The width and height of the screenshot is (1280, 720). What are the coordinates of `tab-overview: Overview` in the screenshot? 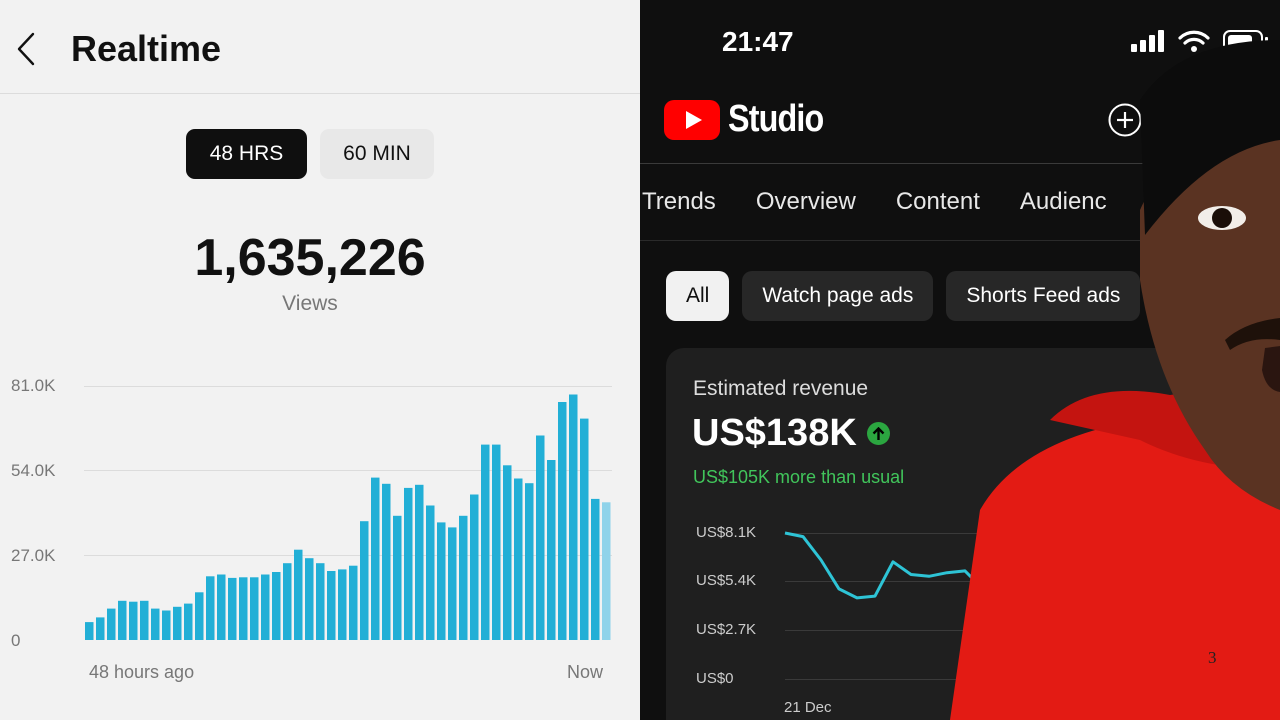 It's located at (805, 201).